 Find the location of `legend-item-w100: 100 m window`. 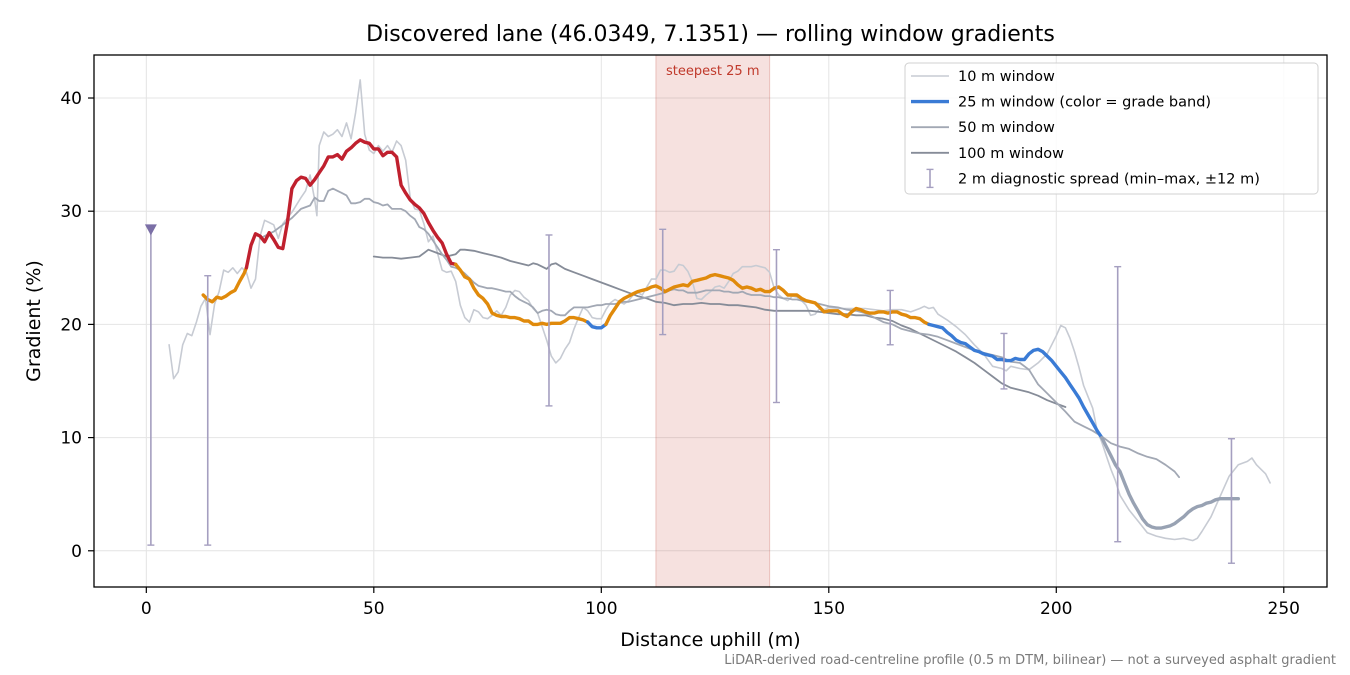

legend-item-w100: 100 m window is located at coordinates (987, 154).